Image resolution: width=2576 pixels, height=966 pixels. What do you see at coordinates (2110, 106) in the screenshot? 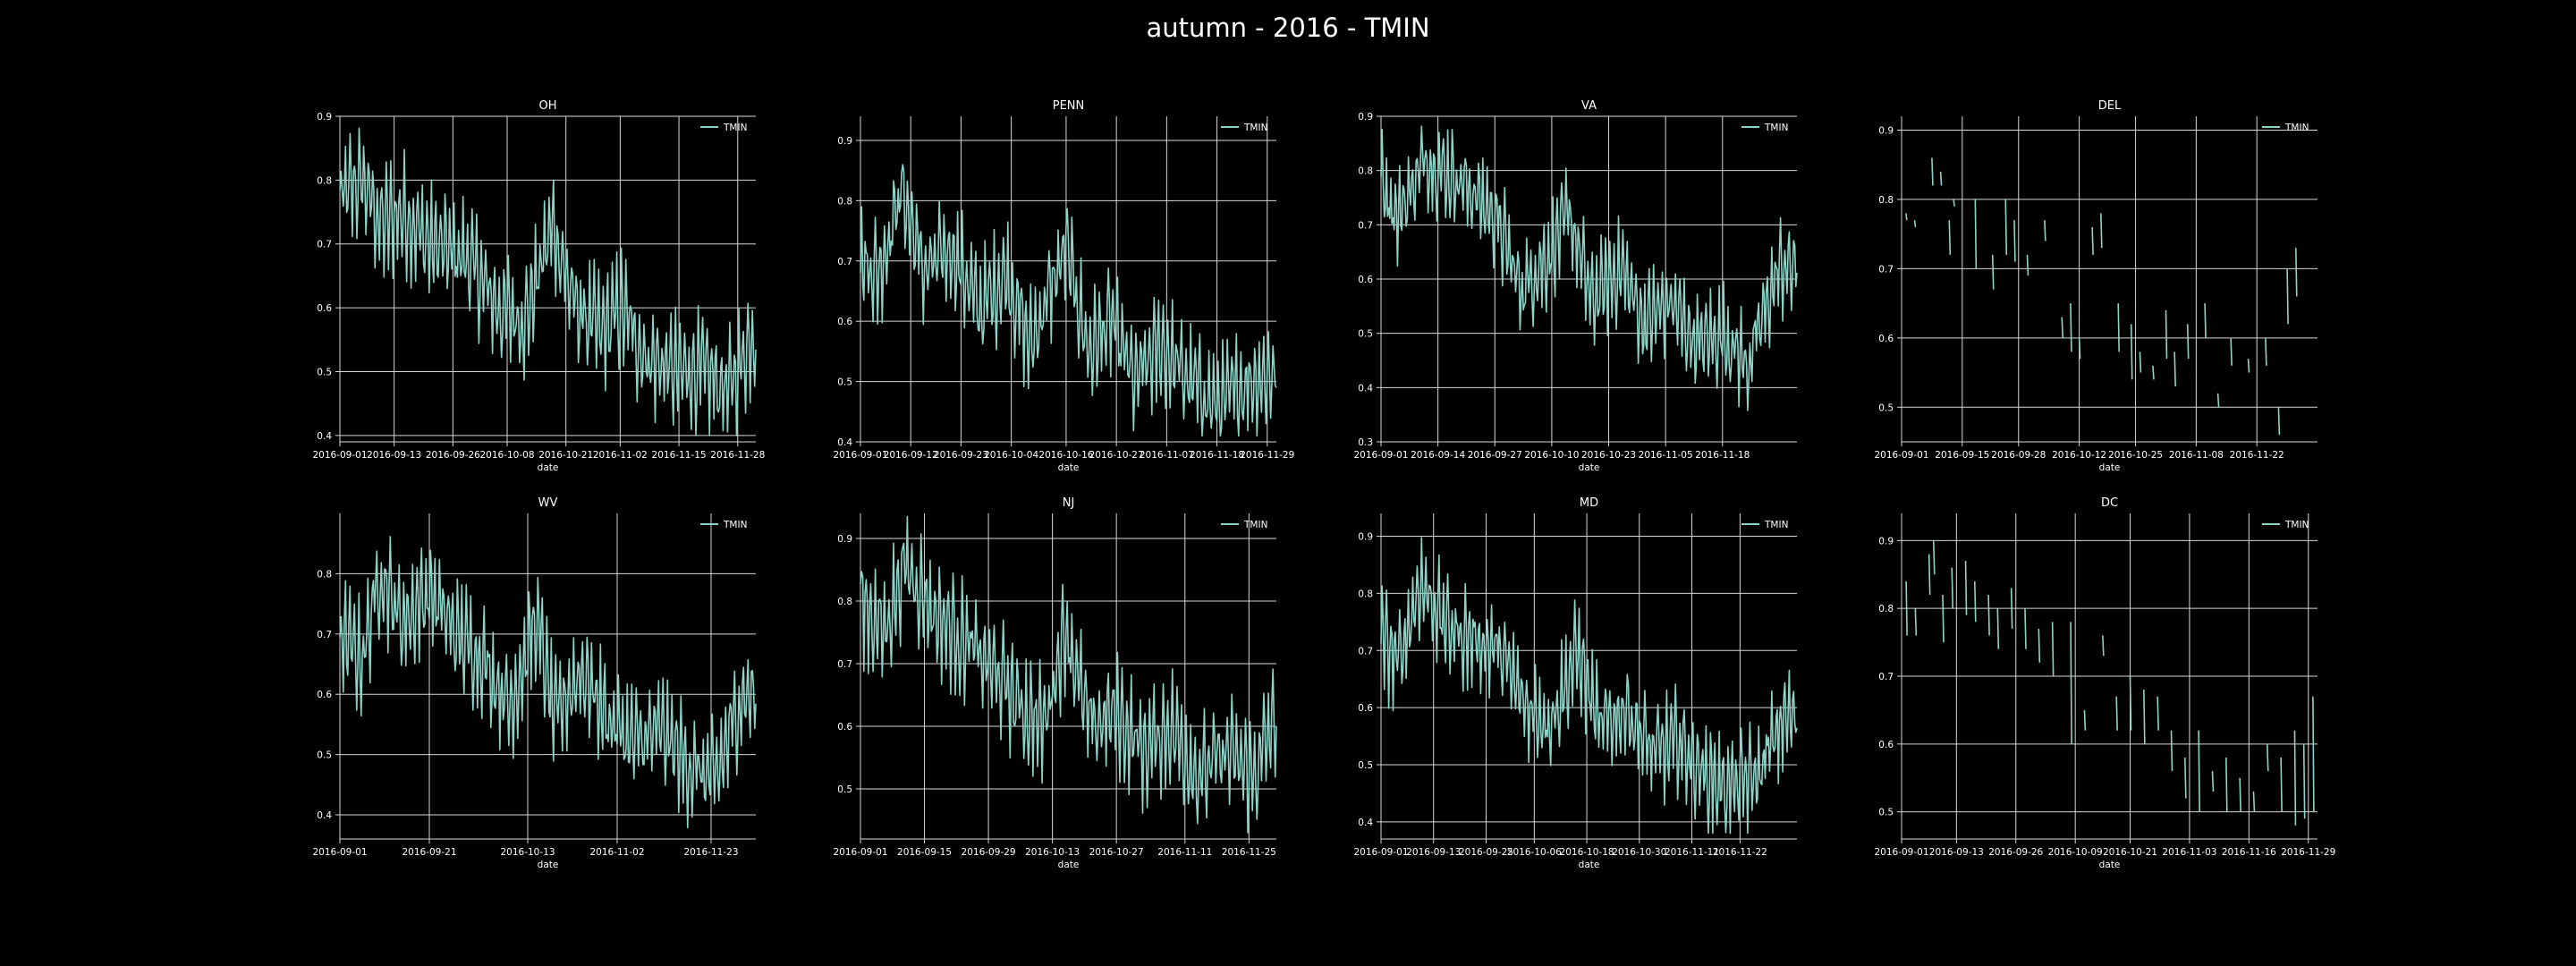
I see `chart-title: DEL` at bounding box center [2110, 106].